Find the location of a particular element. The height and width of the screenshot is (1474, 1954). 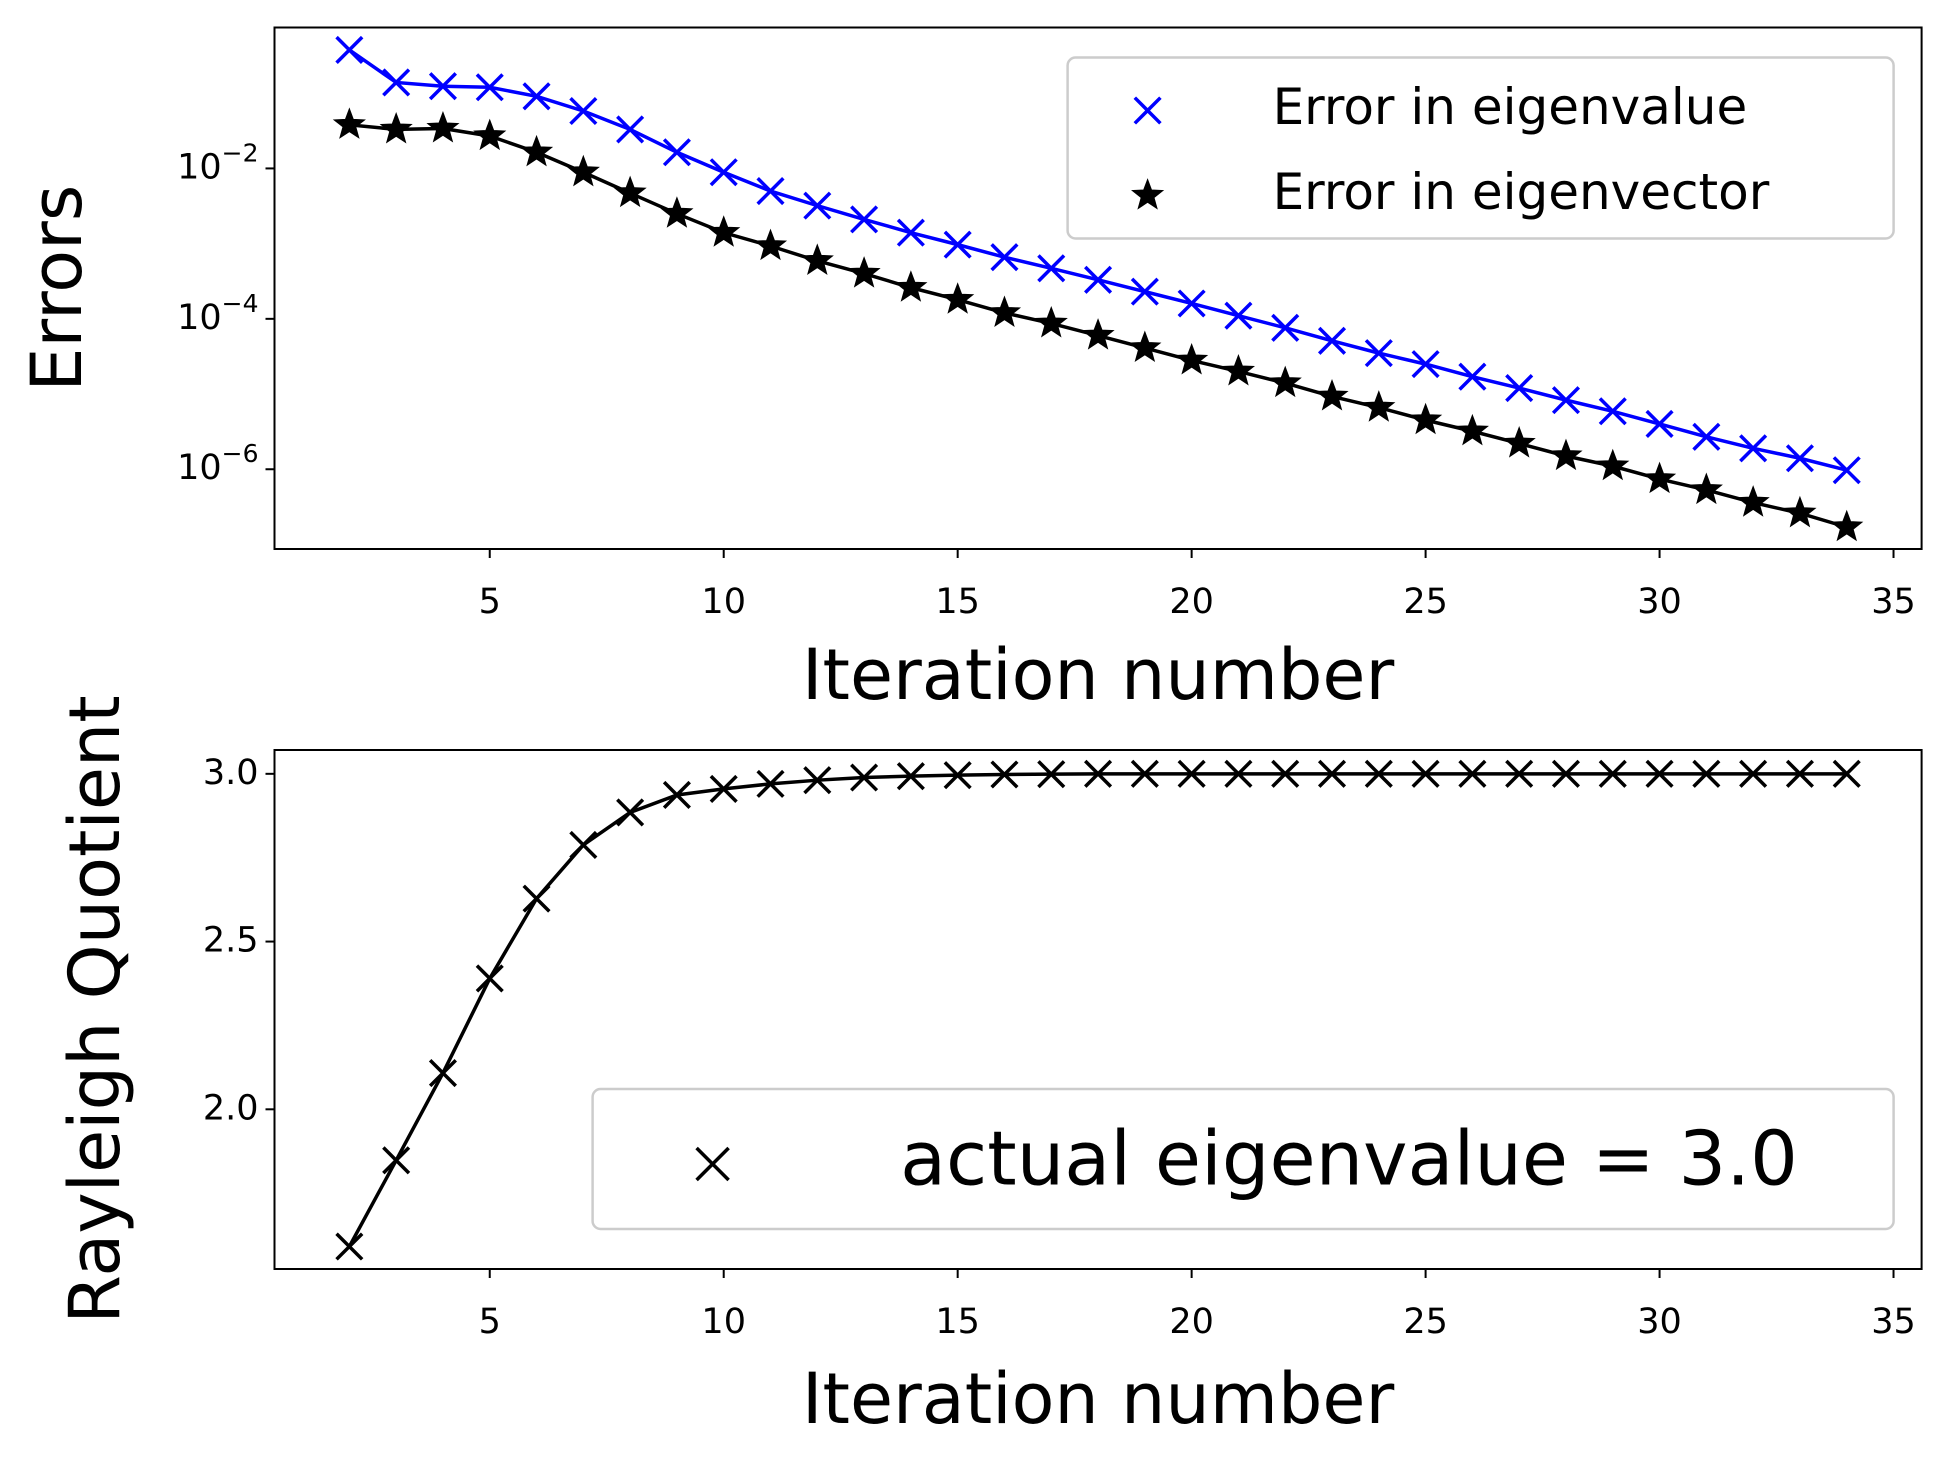

y-tick-label: 10⁻⁴ is located at coordinates (217, 313).